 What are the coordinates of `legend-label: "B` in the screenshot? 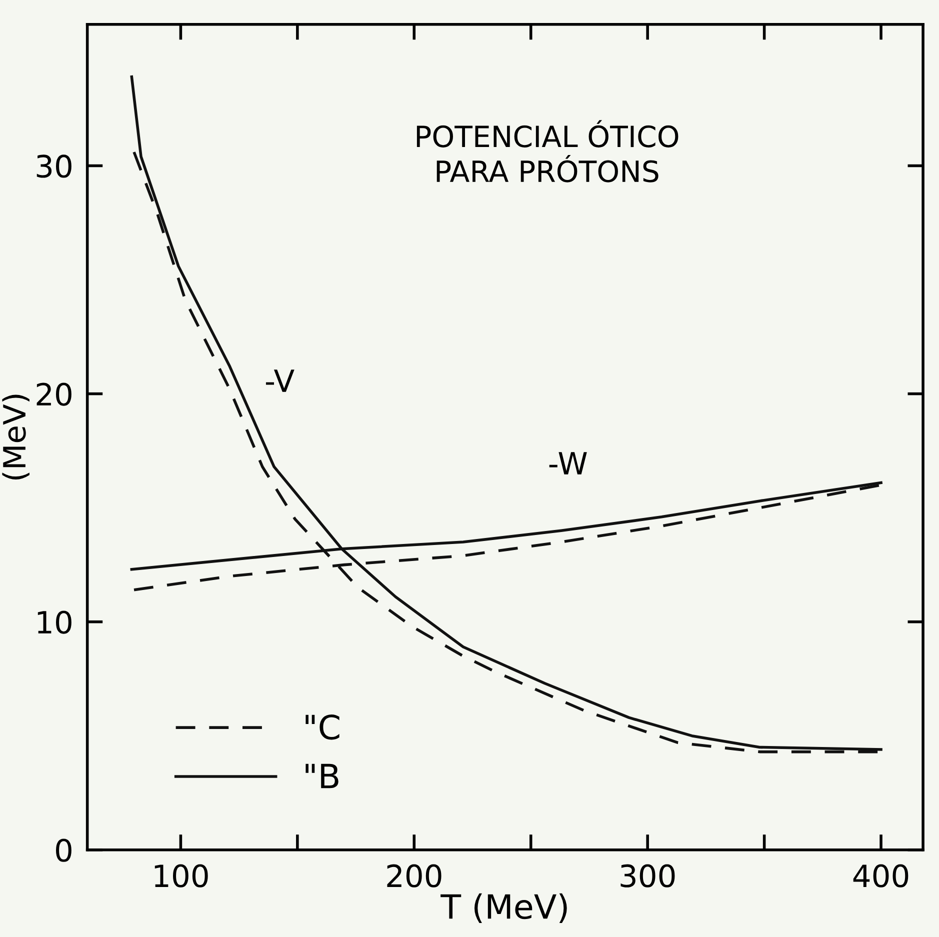 It's located at (322, 776).